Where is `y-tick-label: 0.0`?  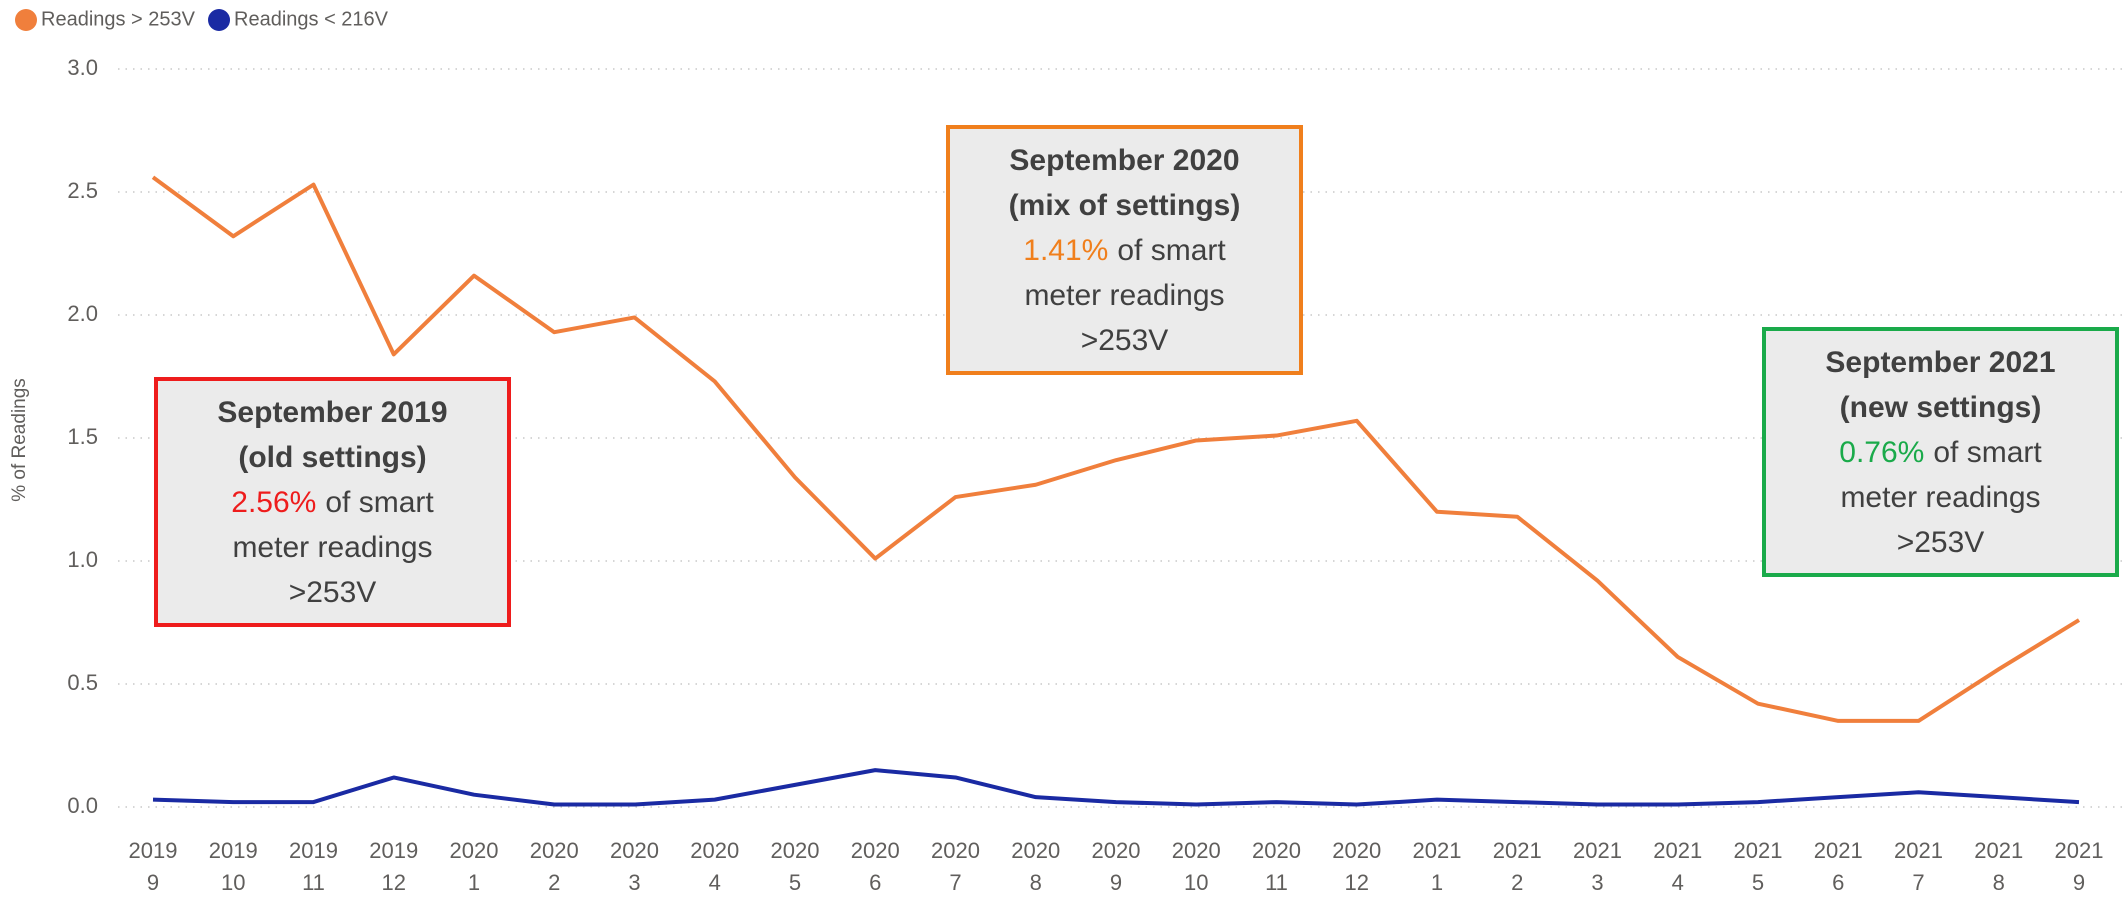 y-tick-label: 0.0 is located at coordinates (82, 805).